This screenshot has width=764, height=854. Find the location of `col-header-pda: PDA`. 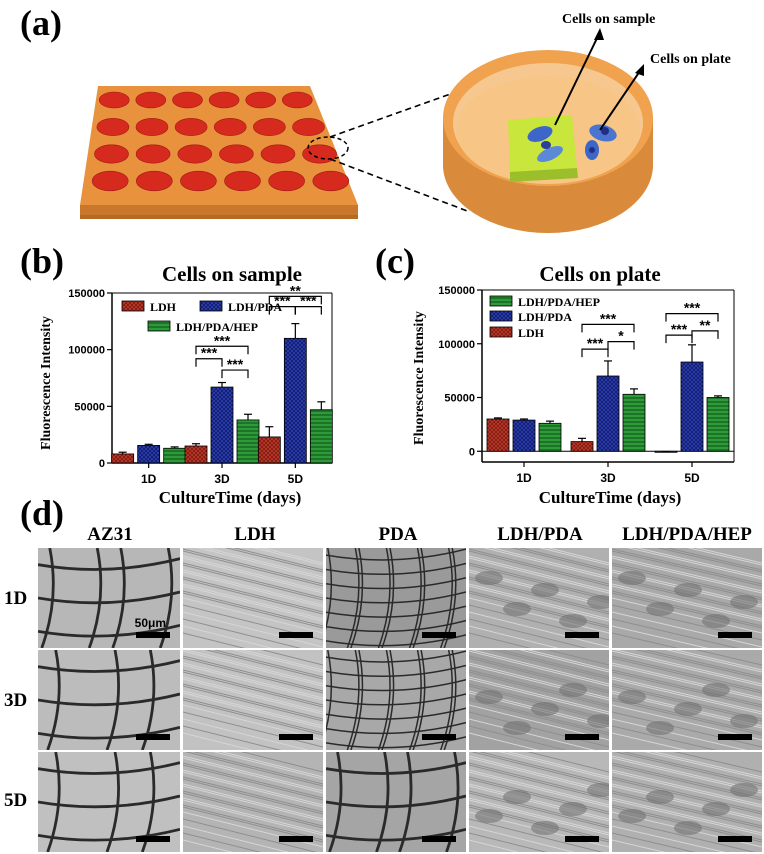

col-header-pda: PDA is located at coordinates (398, 534).